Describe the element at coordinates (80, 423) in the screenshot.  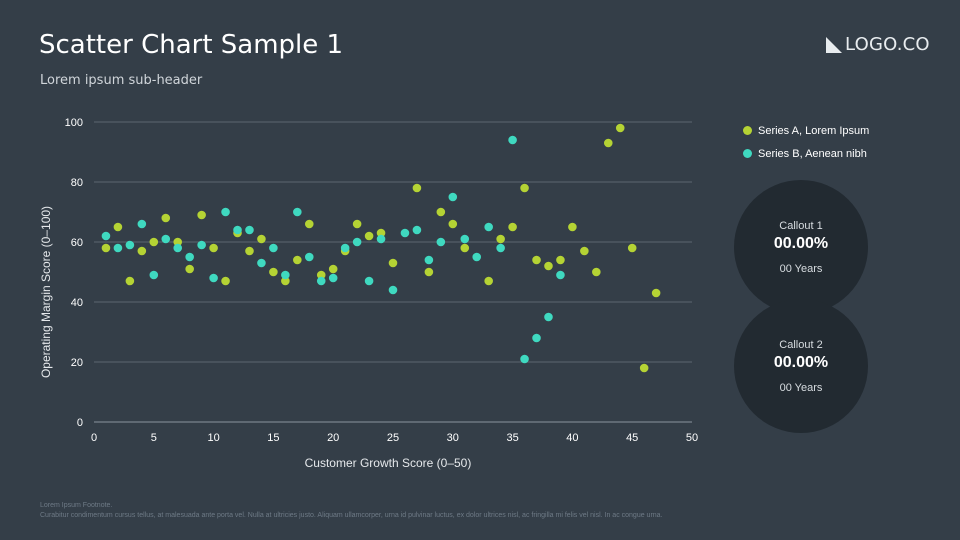
I see `y-tick-label: 0` at that location.